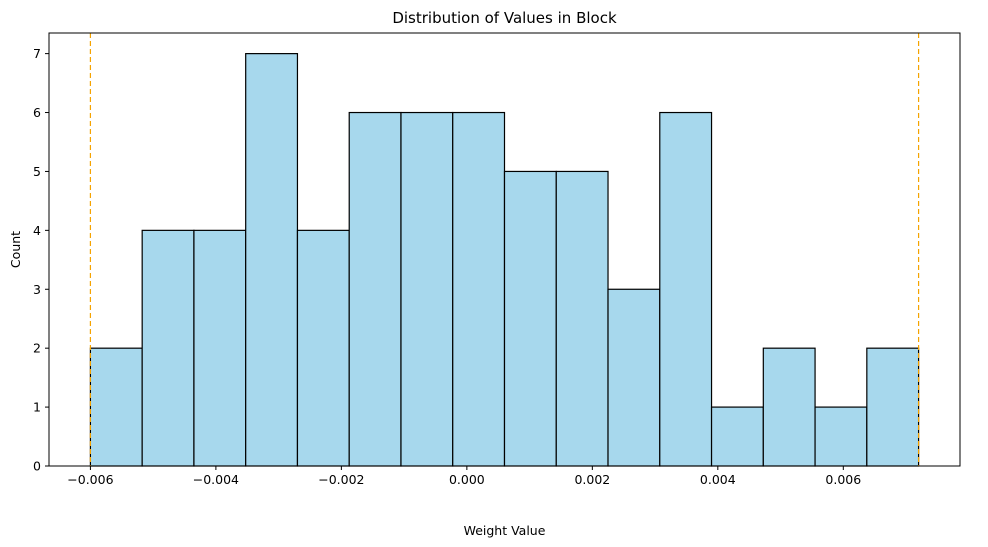  Describe the element at coordinates (37, 53) in the screenshot. I see `y-tick-label: 7` at that location.